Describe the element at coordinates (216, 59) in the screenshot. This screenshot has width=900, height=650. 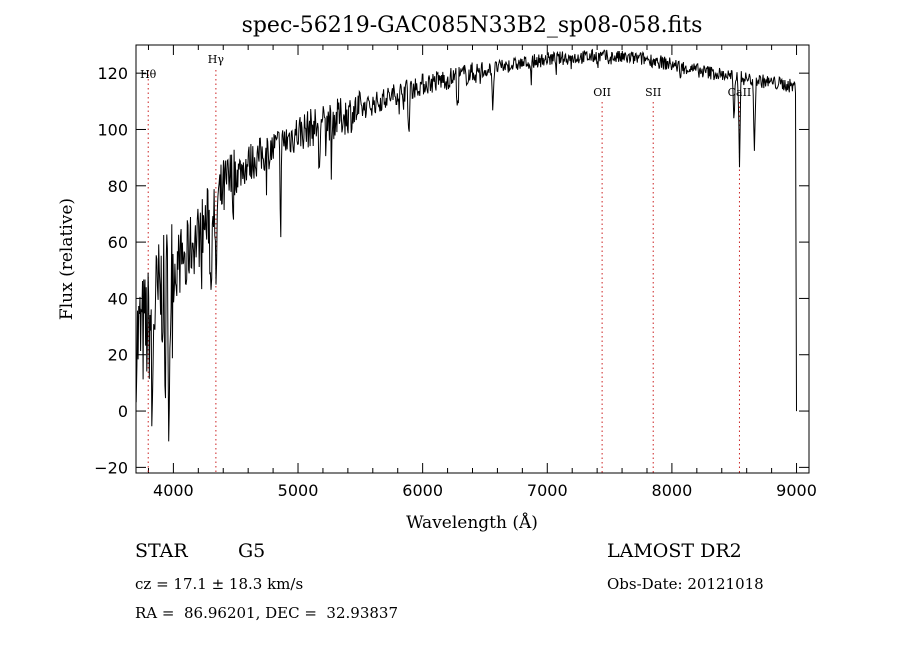
I see `line-label: Hγ` at that location.